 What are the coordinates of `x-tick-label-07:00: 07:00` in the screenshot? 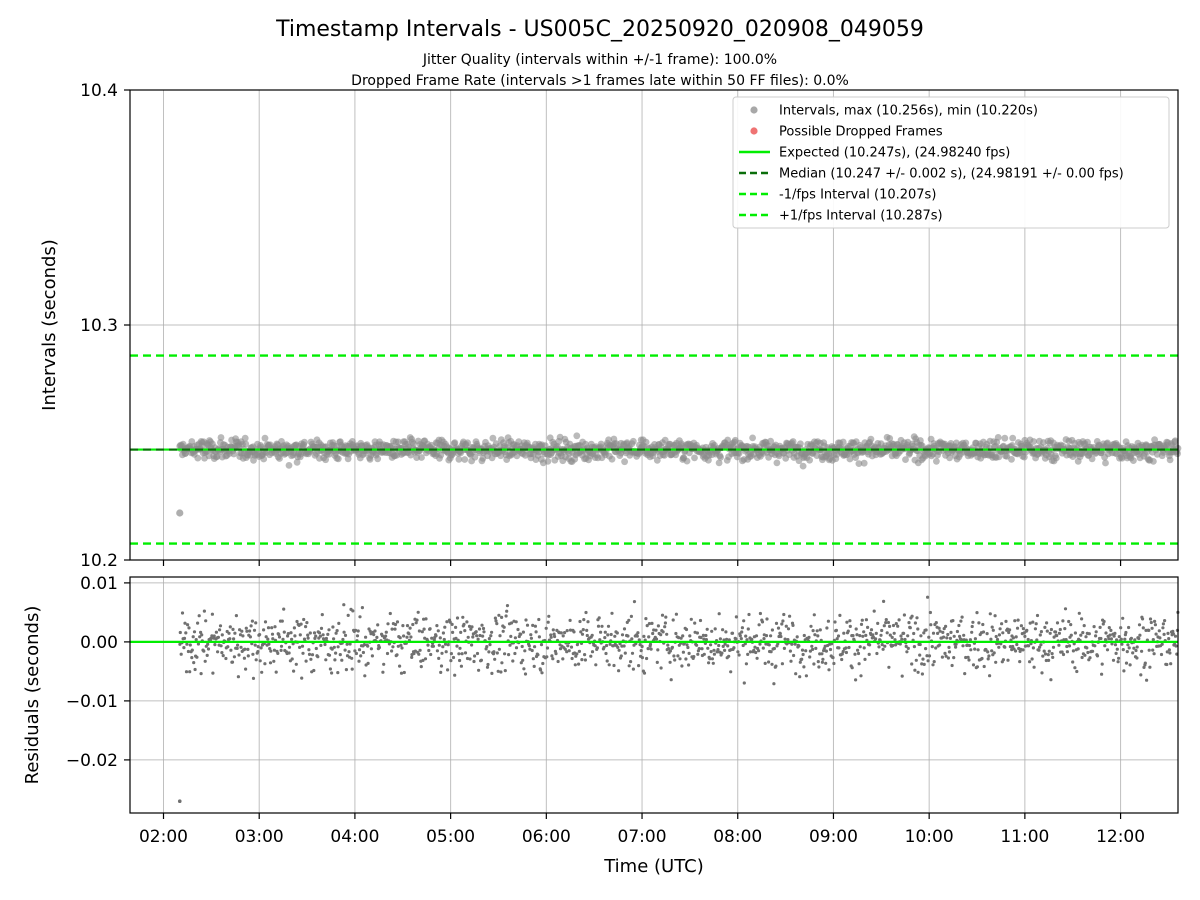 It's located at (642, 837).